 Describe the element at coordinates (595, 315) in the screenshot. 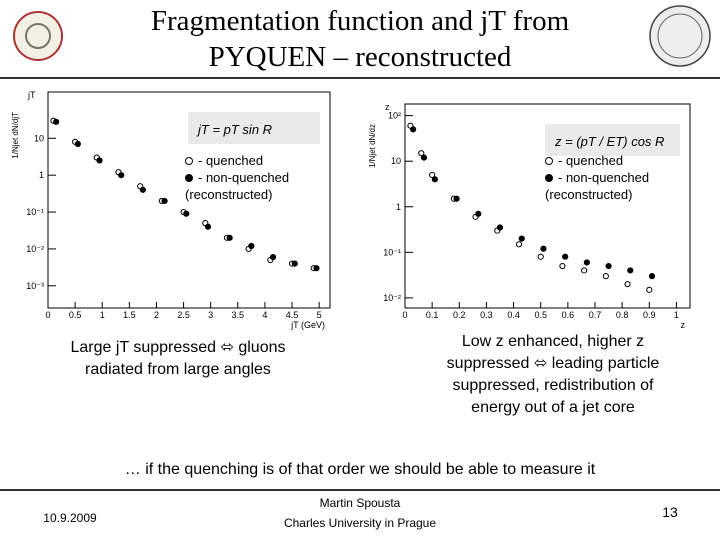

I see `x-tick-label: 0.7` at that location.